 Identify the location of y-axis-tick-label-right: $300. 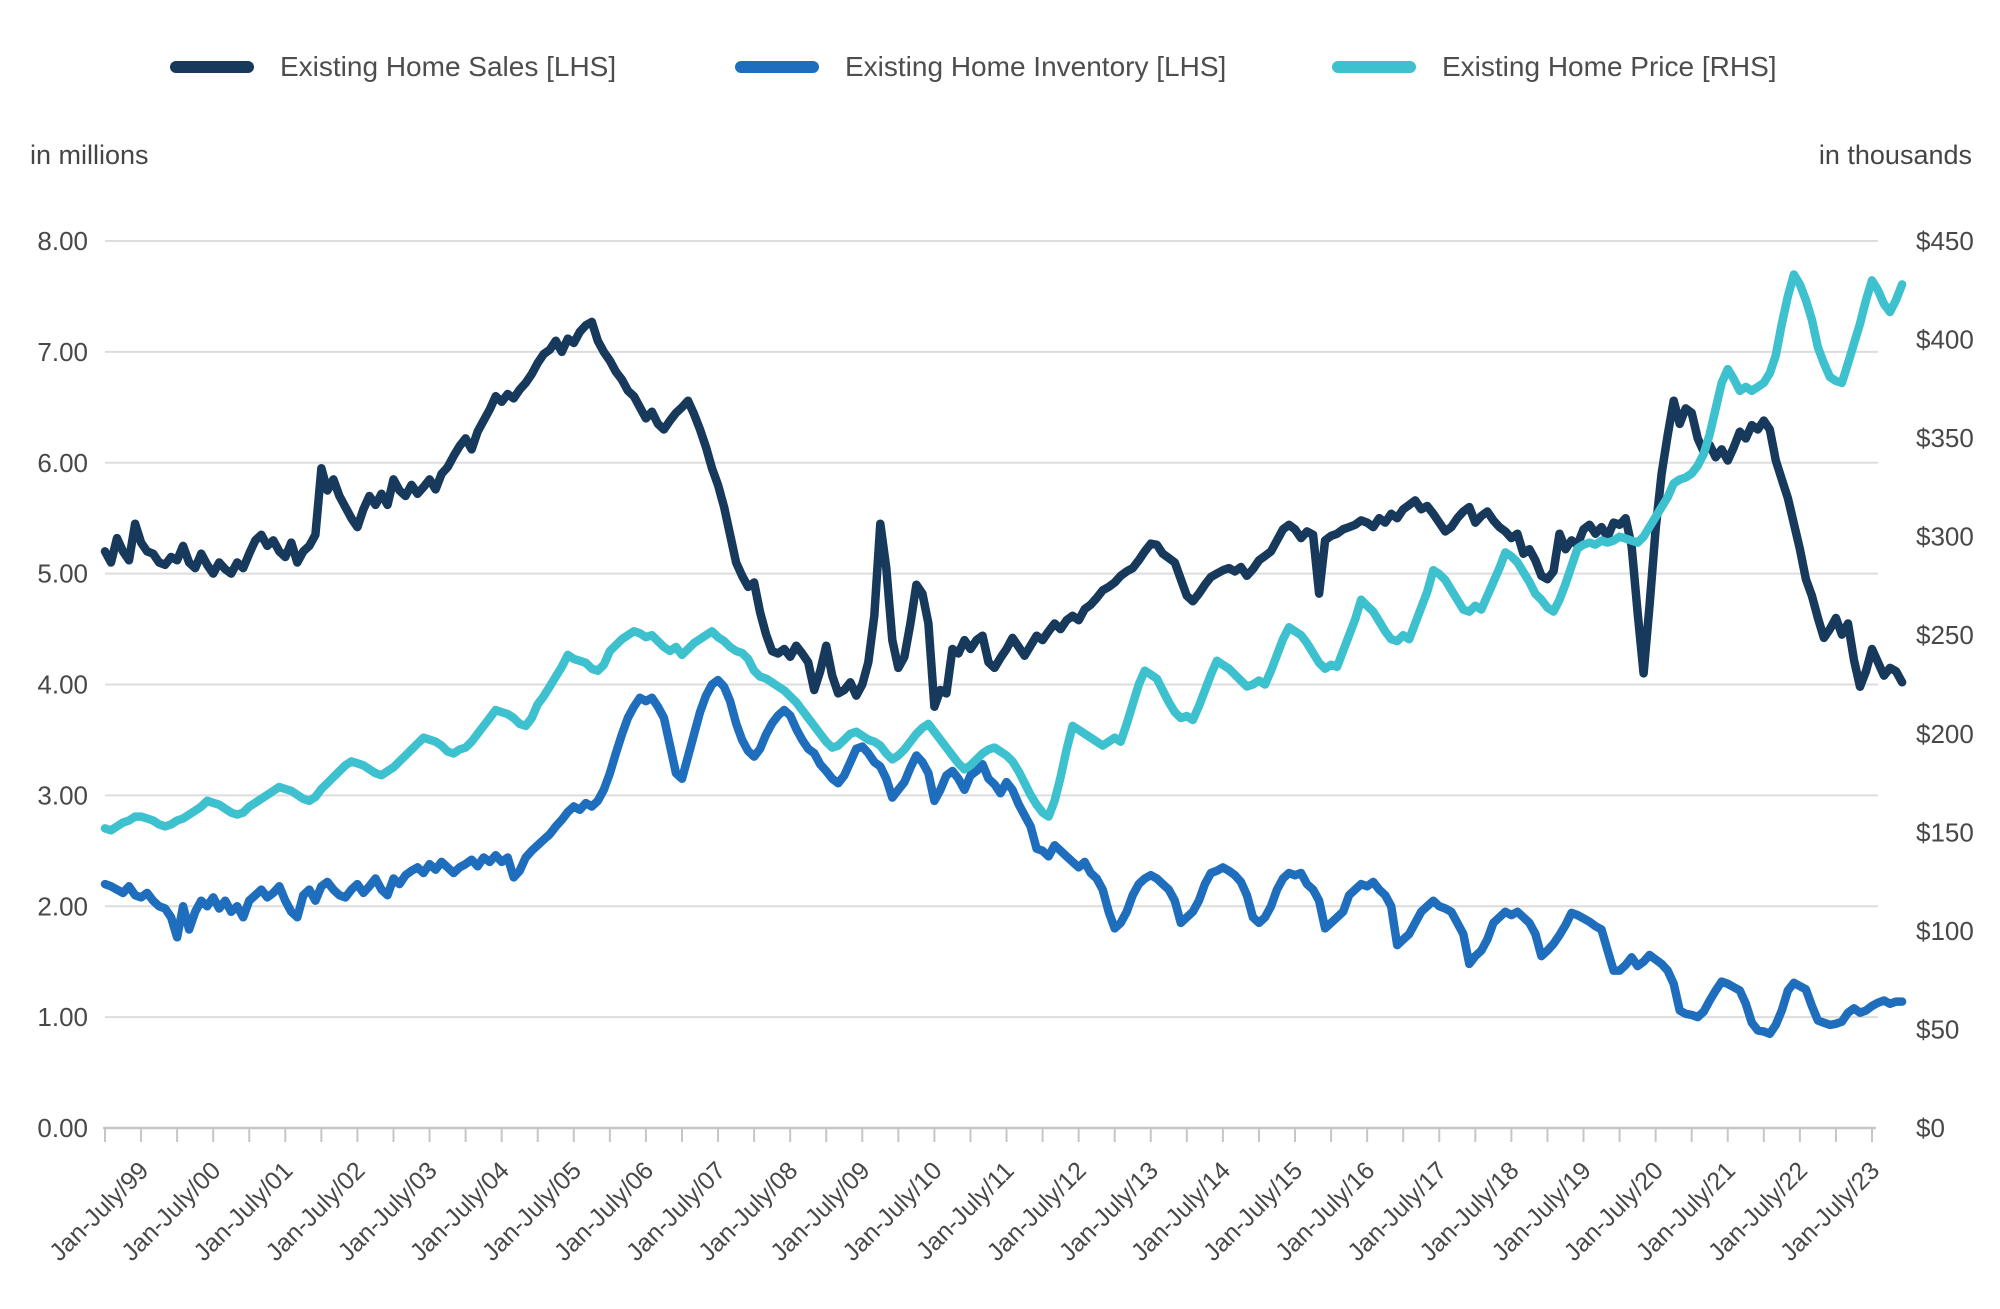
(1945, 537).